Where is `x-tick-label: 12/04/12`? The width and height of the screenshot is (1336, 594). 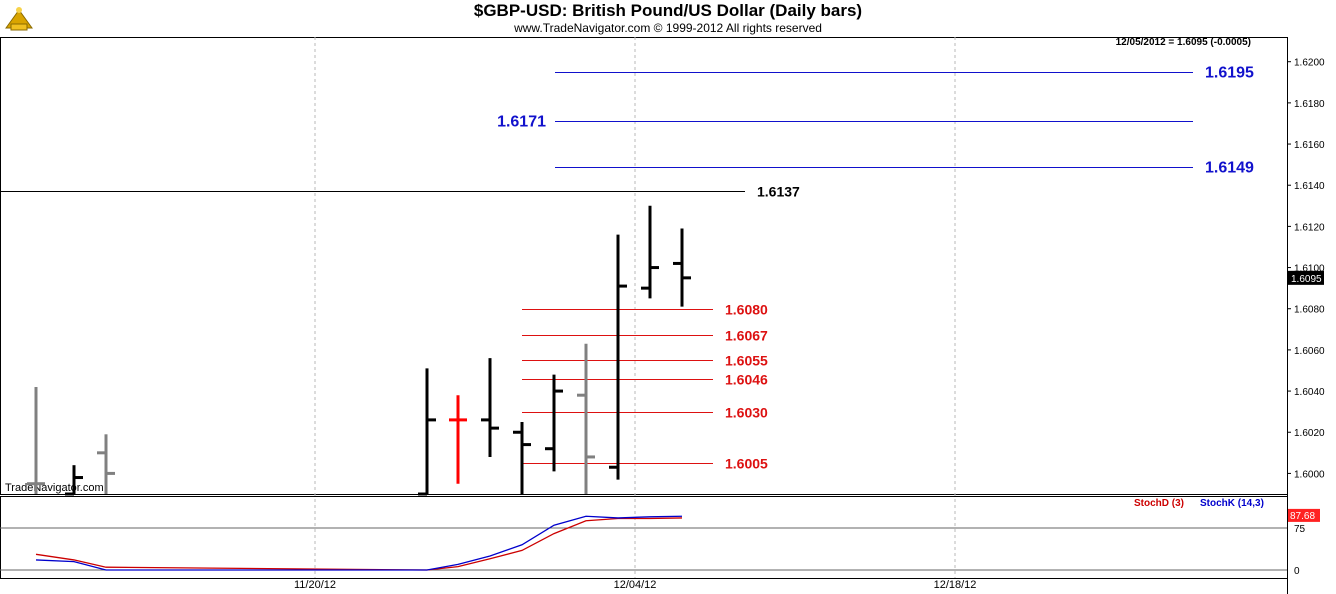 x-tick-label: 12/04/12 is located at coordinates (635, 585).